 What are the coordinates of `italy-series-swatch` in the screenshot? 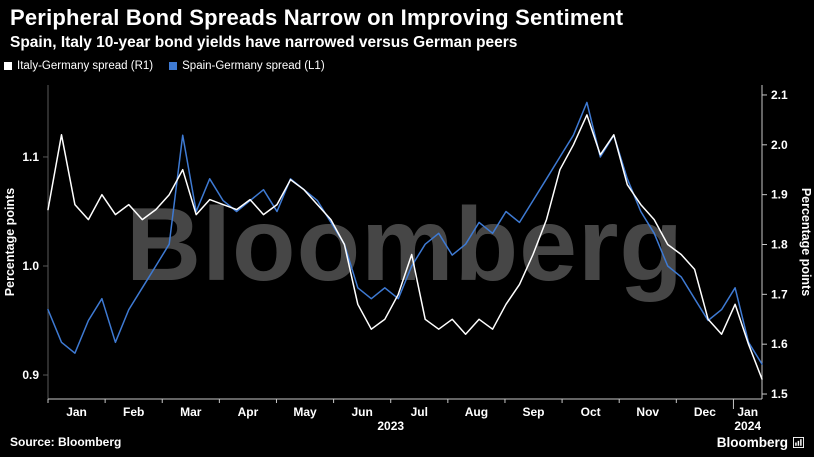 It's located at (8, 66).